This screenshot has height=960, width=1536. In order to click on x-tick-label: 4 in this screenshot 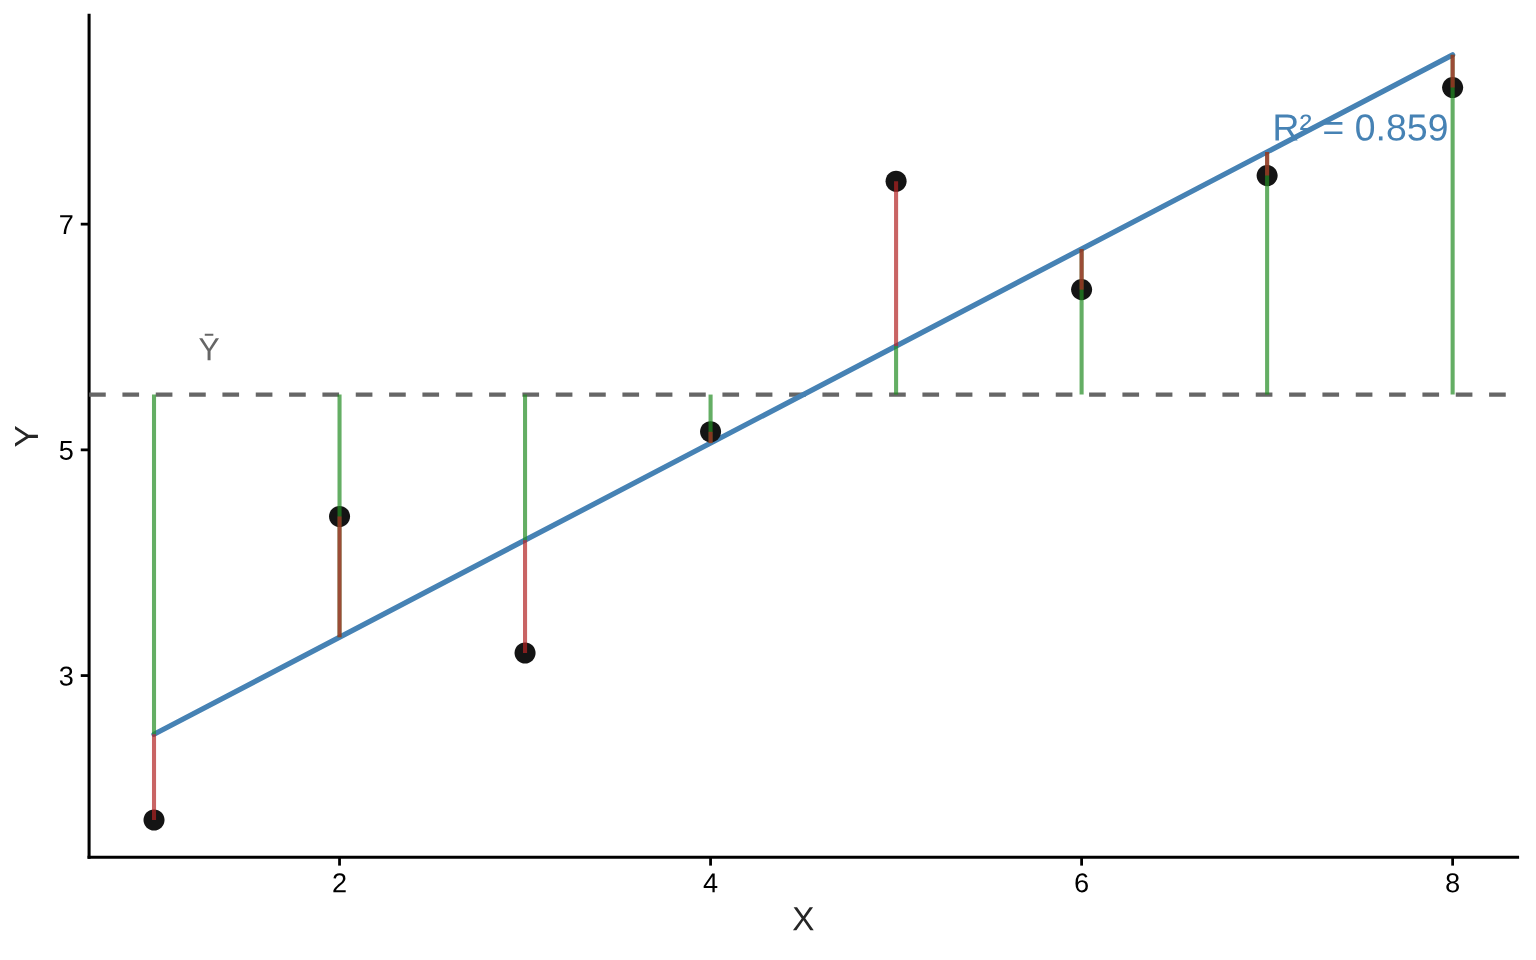, I will do `click(710, 883)`.